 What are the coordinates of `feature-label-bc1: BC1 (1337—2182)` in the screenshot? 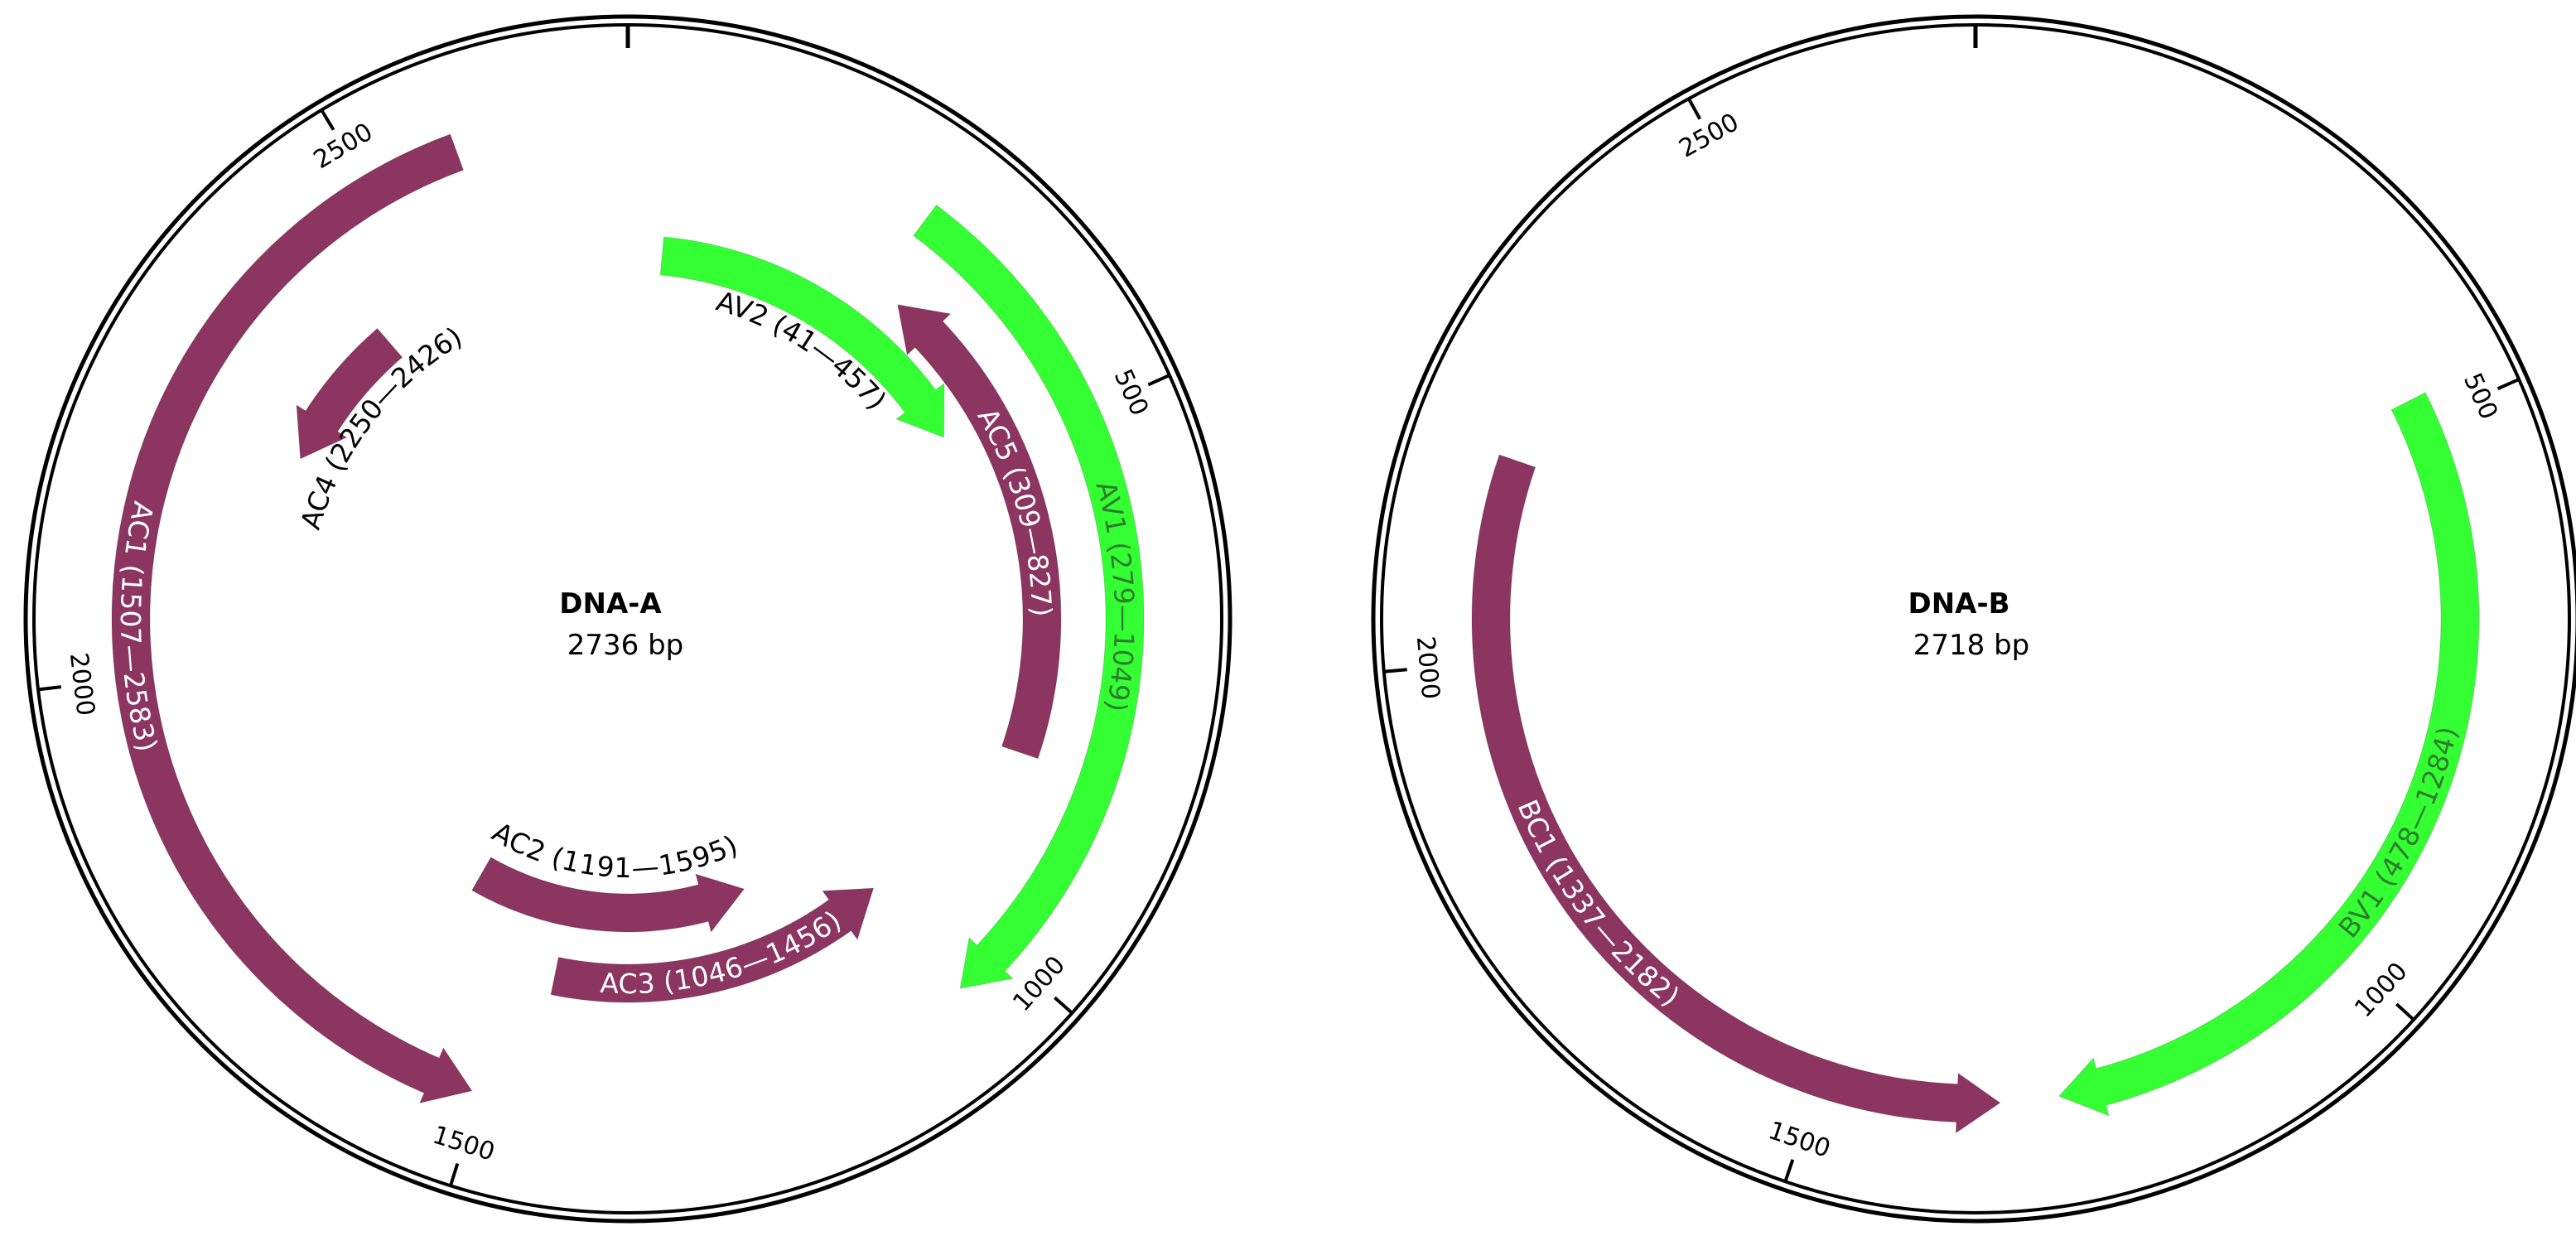 It's located at (1599, 903).